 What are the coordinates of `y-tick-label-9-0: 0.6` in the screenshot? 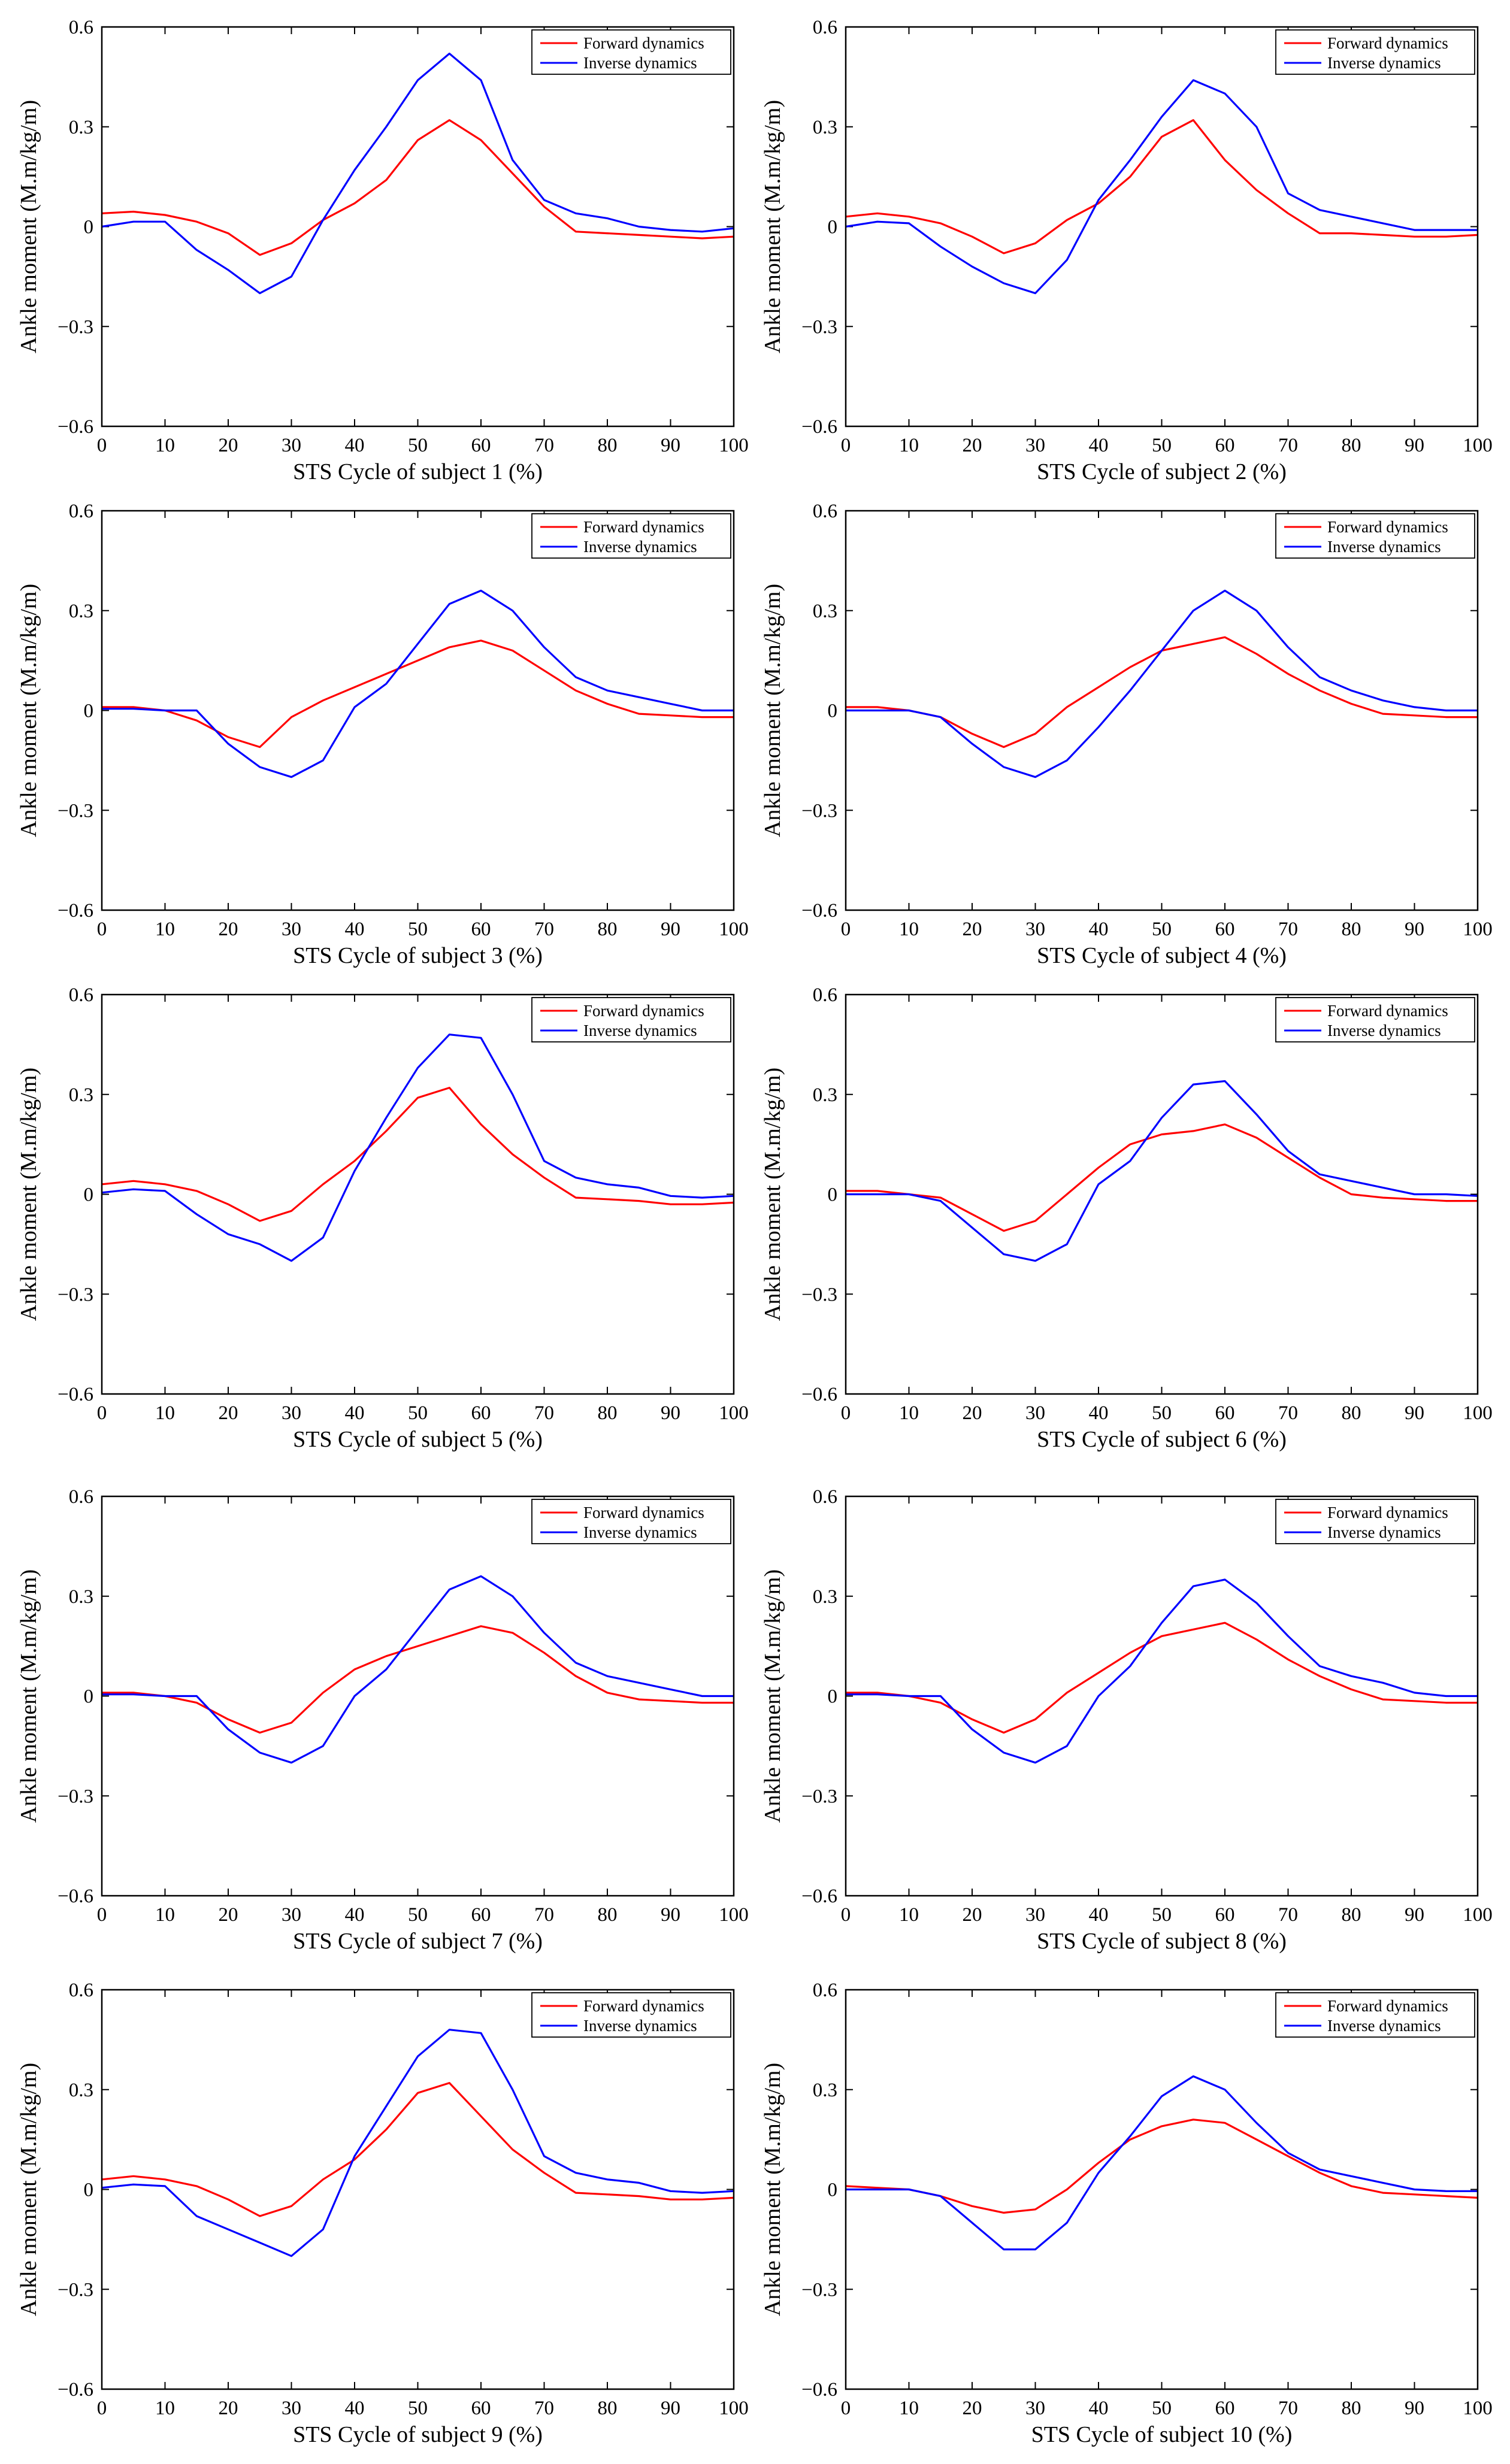 It's located at (81, 1990).